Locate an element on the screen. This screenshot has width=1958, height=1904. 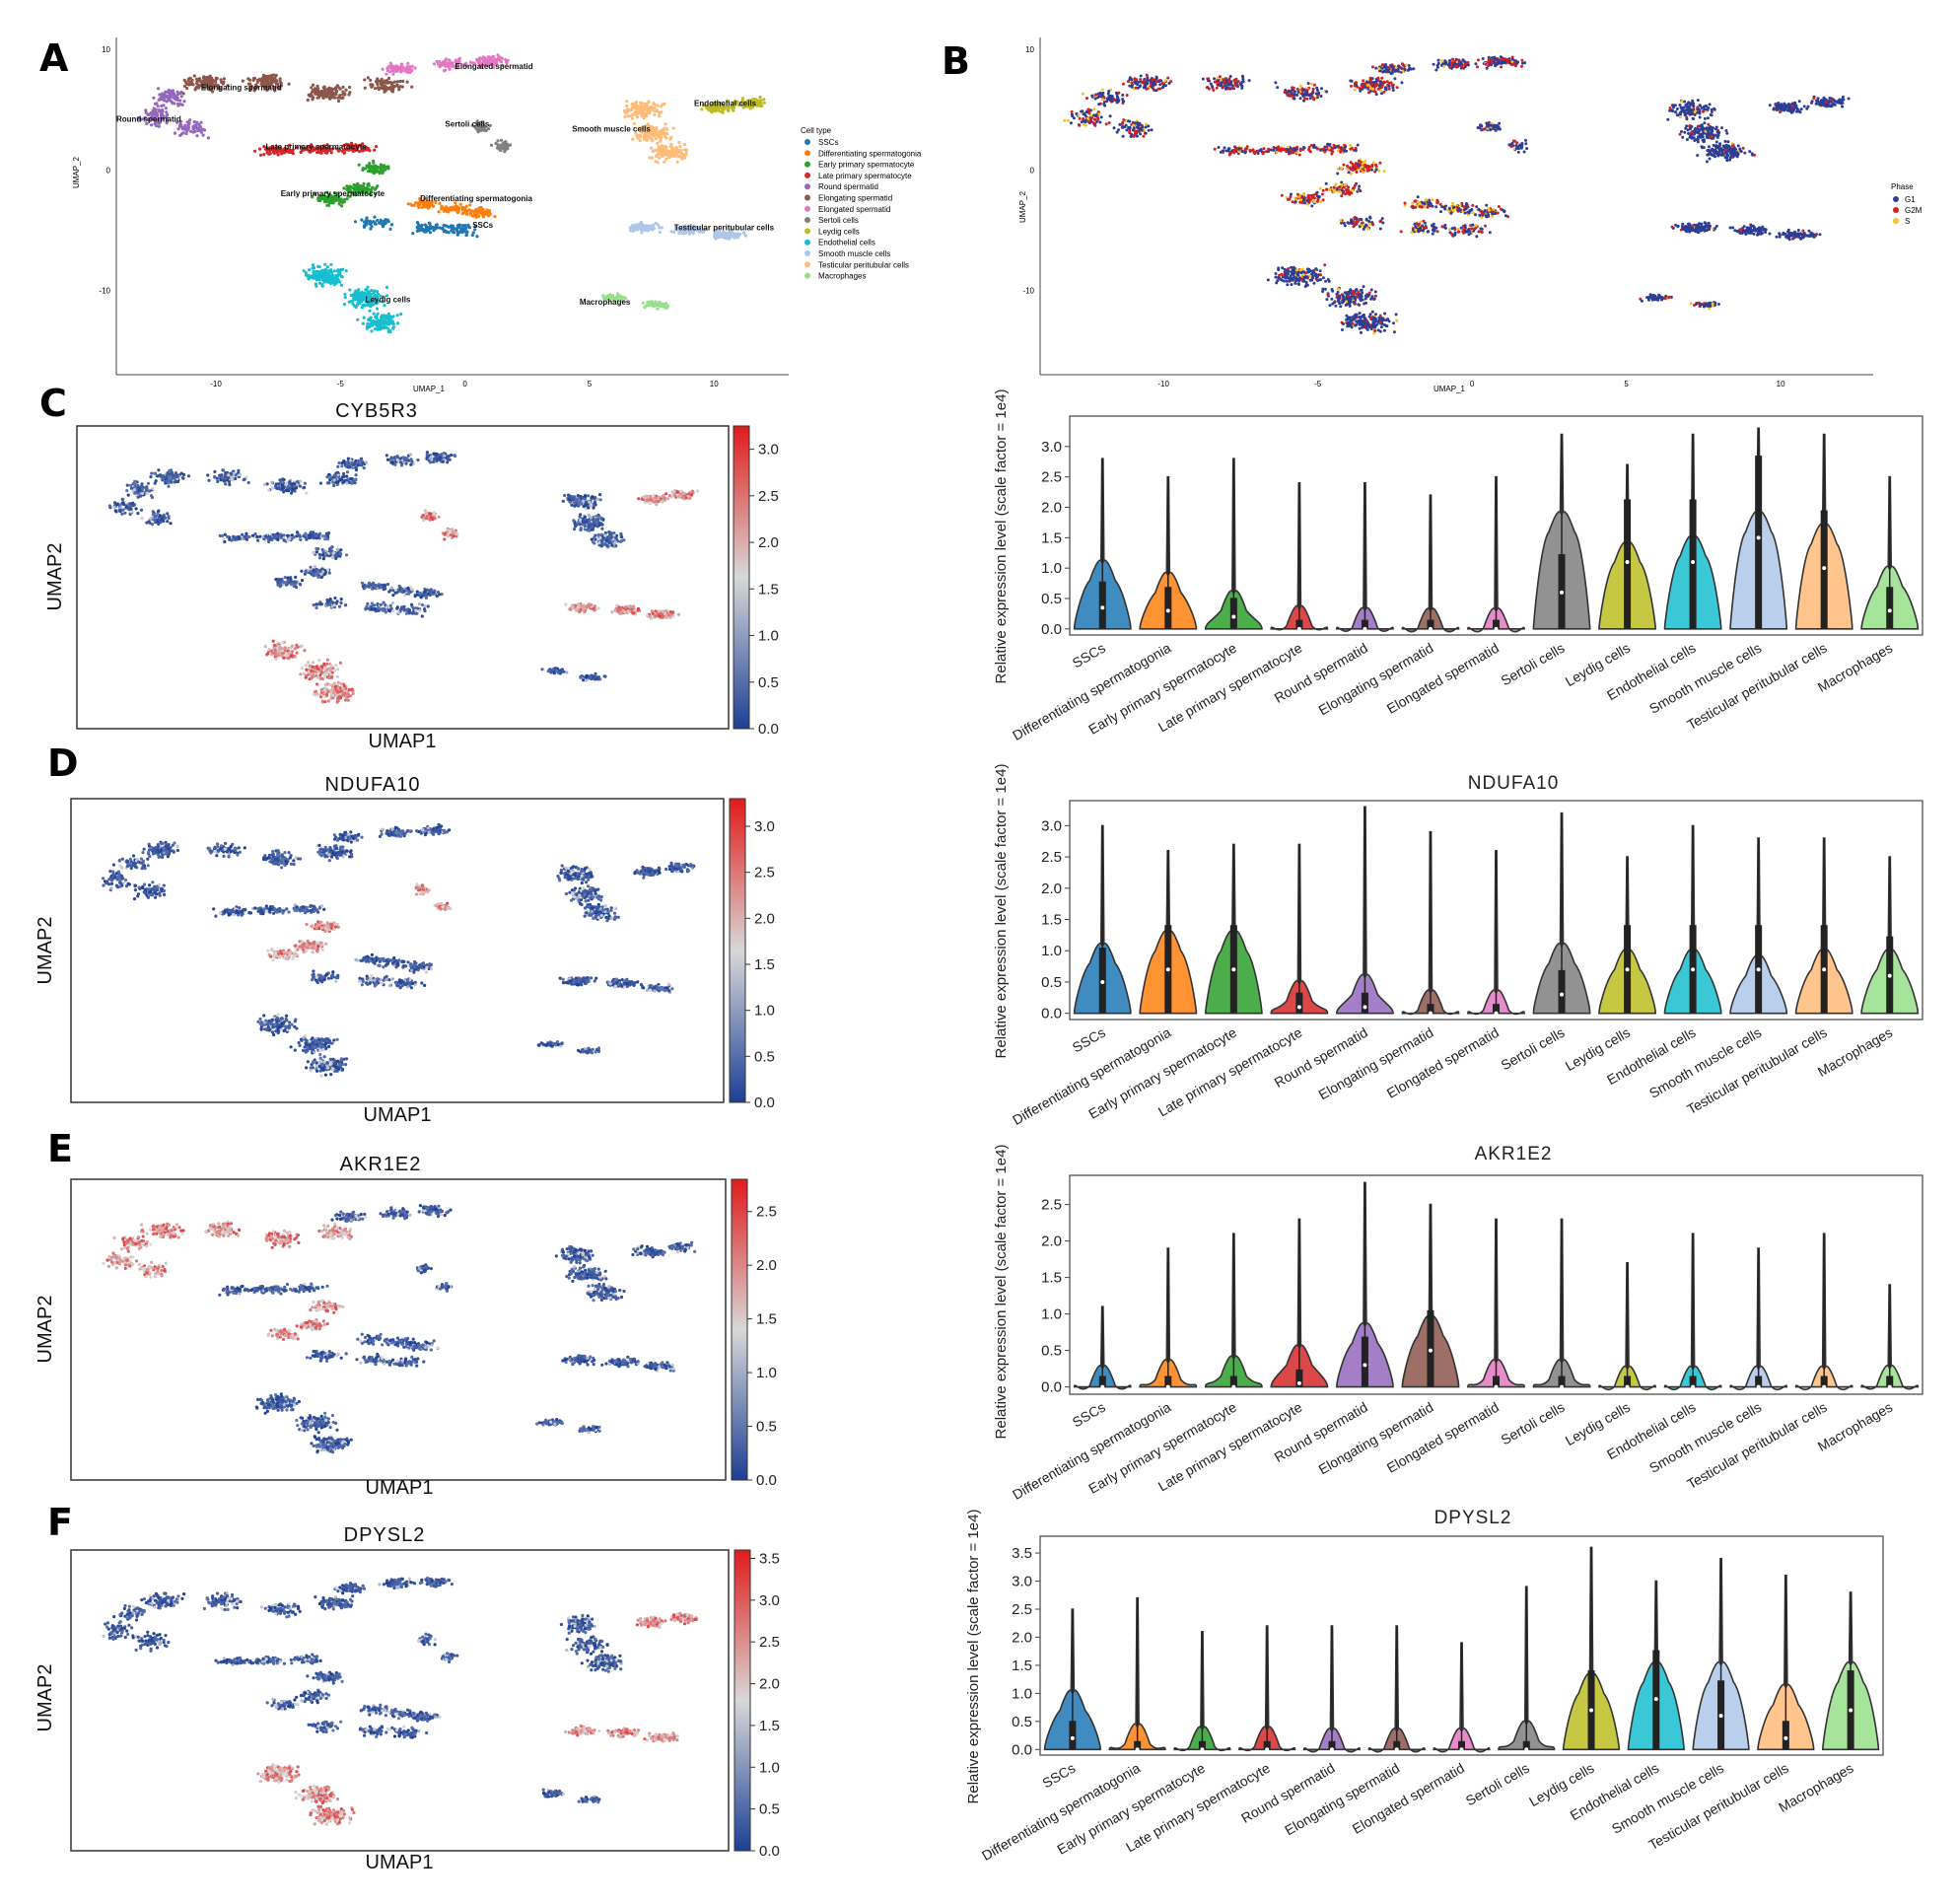
panel-a-ytick: 0 is located at coordinates (109, 170).